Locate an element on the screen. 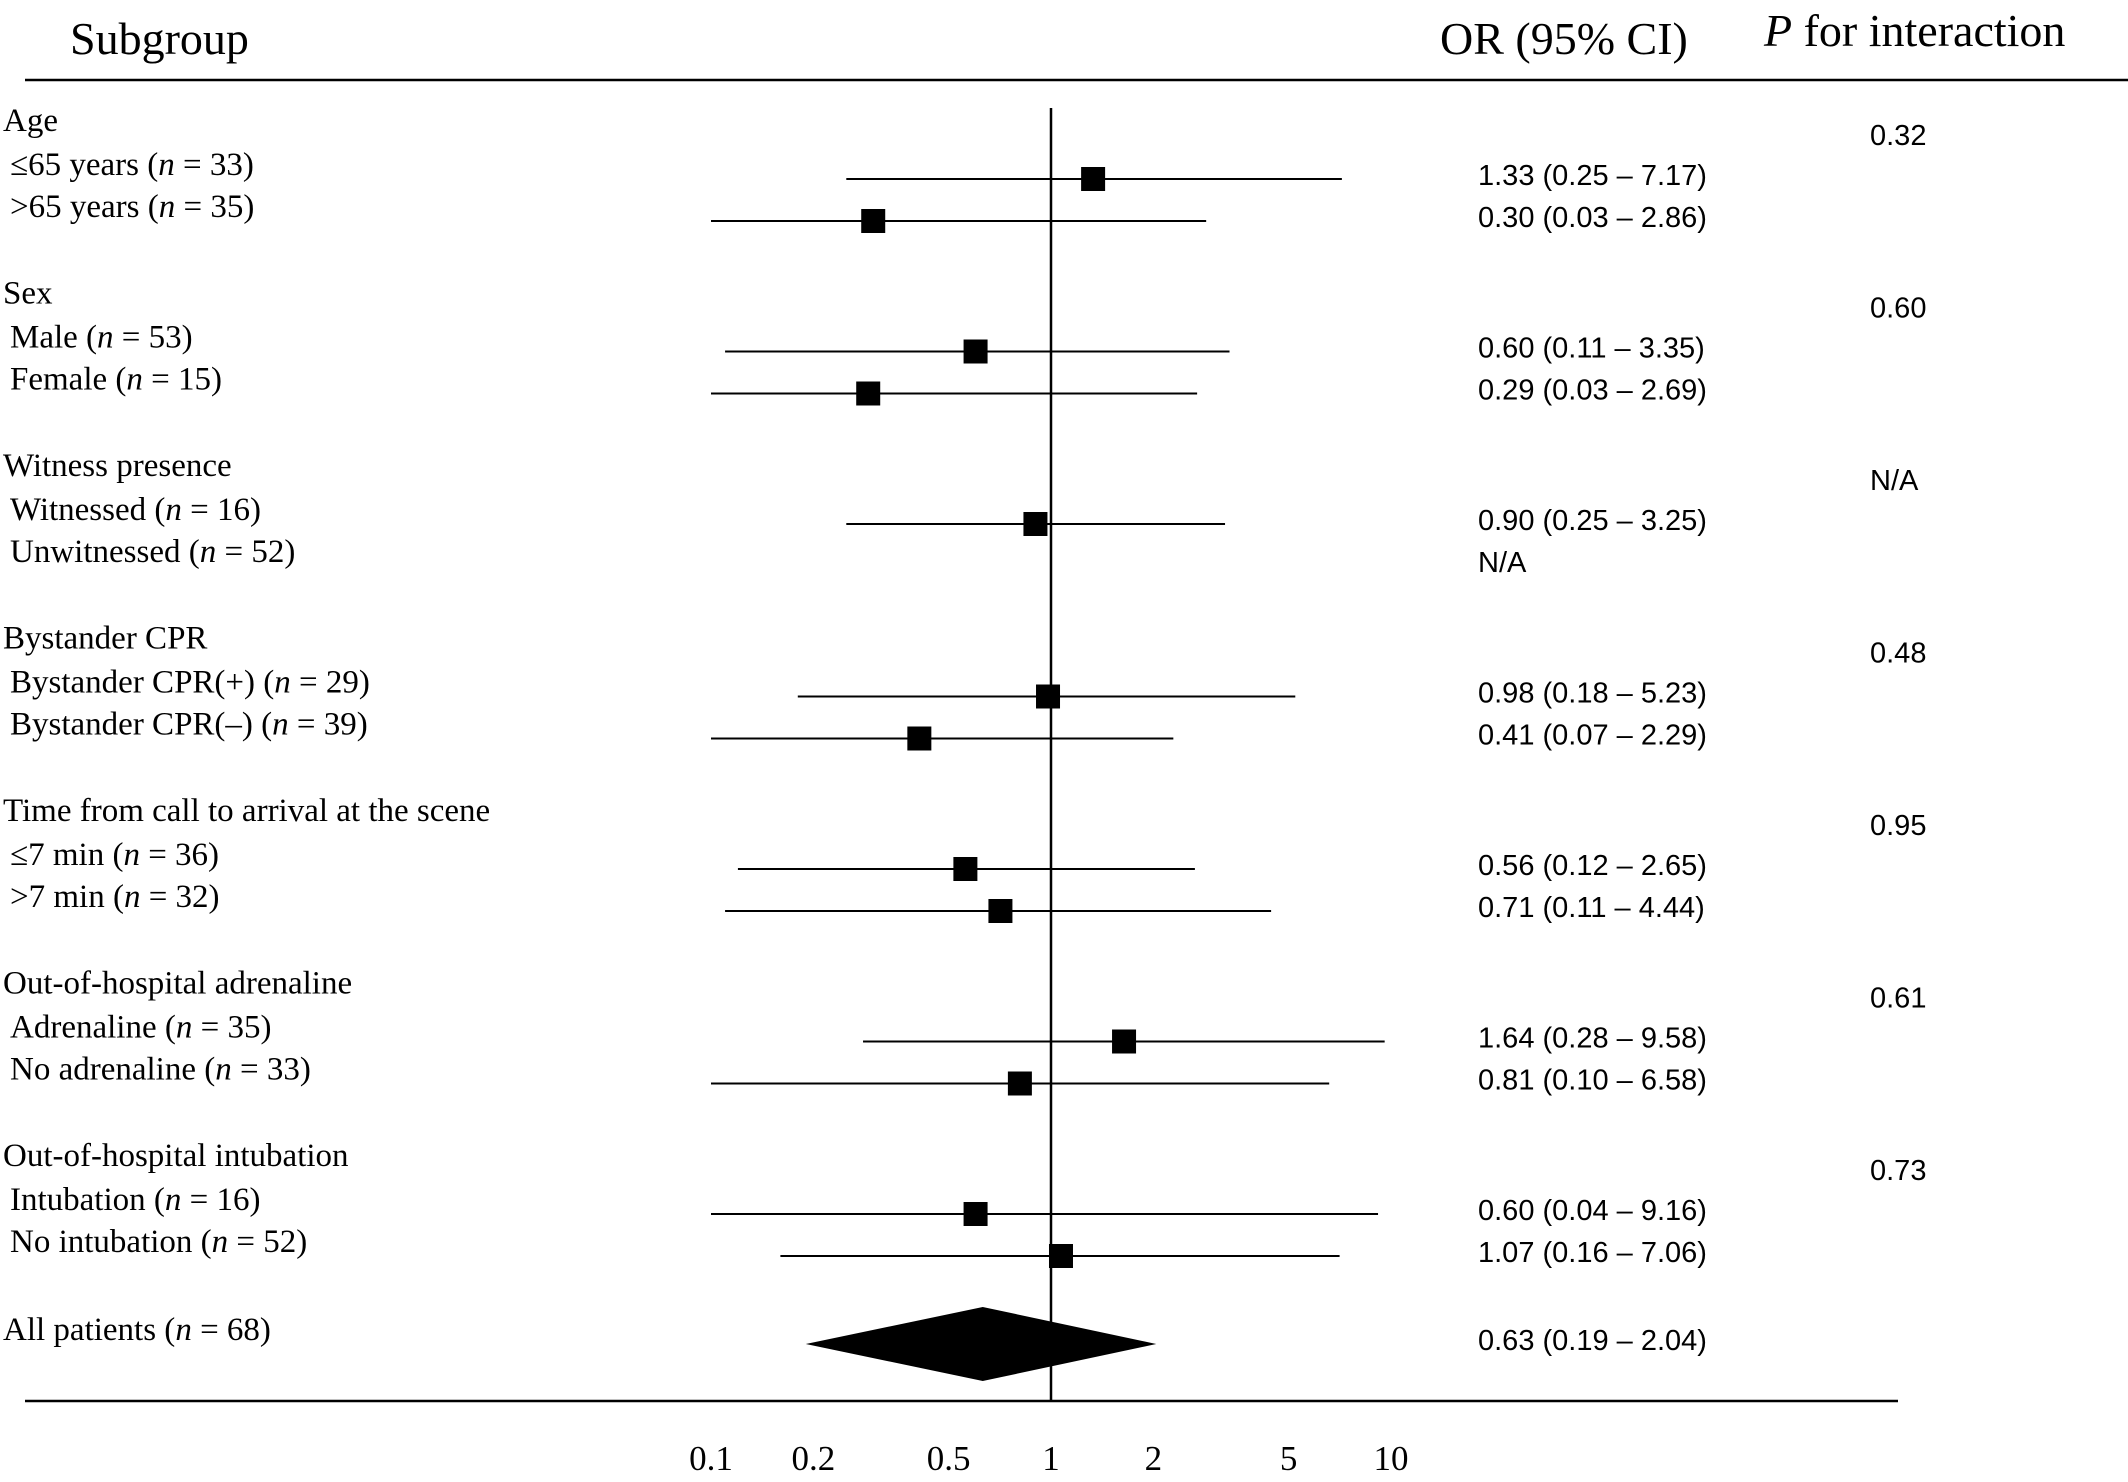 The width and height of the screenshot is (2128, 1482). group-label: Out-of-hospital intubation is located at coordinates (176, 1156).